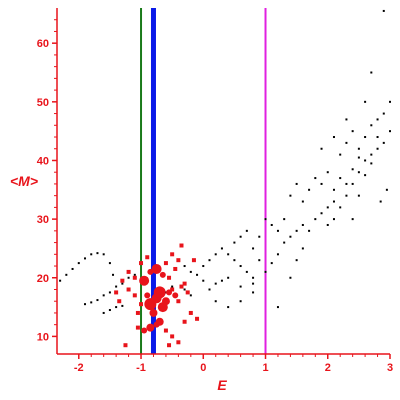 Image resolution: width=400 pixels, height=400 pixels. Describe the element at coordinates (222, 385) in the screenshot. I see `x-axis-label: E` at that location.